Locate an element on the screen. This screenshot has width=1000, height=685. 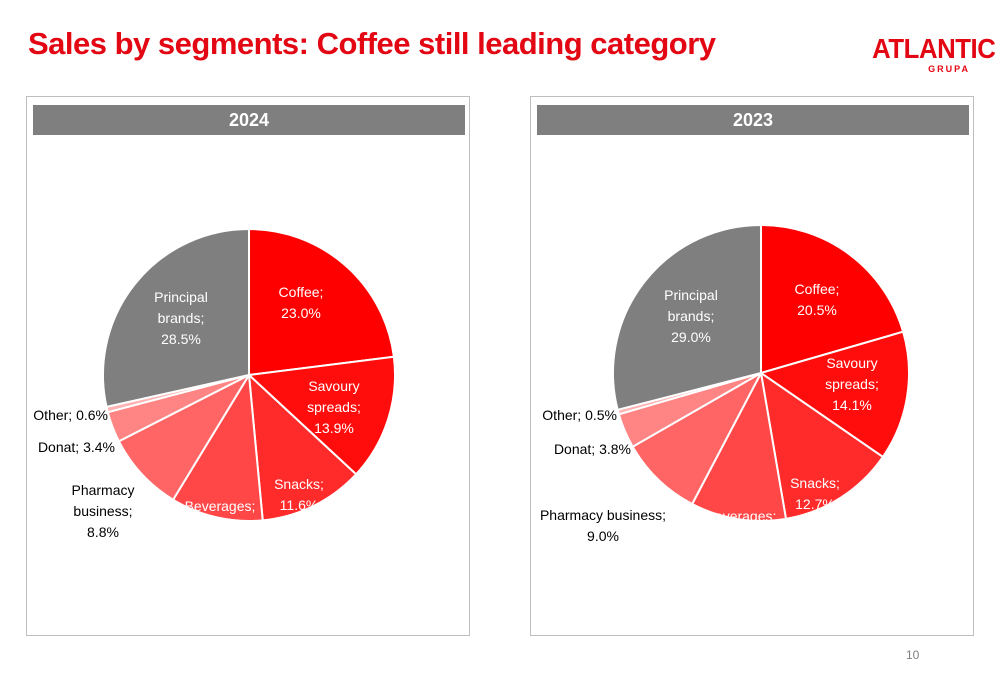
data-label-principal-brands: Principal brands; 29.0% is located at coordinates (691, 316).